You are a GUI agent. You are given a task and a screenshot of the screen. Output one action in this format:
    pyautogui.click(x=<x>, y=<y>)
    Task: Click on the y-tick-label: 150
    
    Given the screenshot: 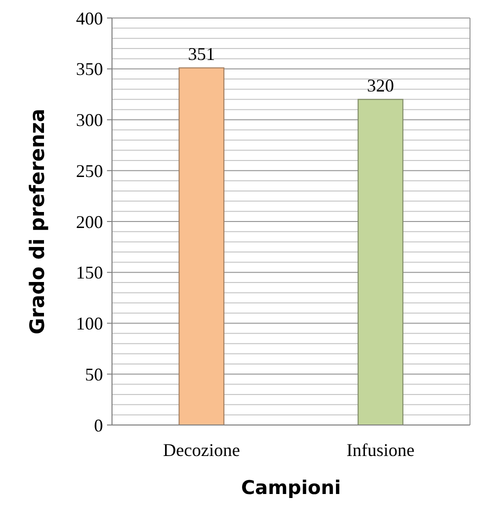 What is the action you would take?
    pyautogui.click(x=89, y=272)
    